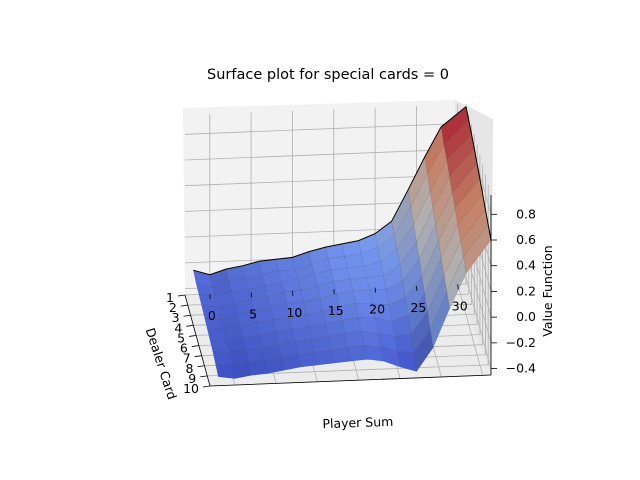 Image resolution: width=640 pixels, height=480 pixels. What do you see at coordinates (526, 265) in the screenshot?
I see `z-tick-label: 0.4` at bounding box center [526, 265].